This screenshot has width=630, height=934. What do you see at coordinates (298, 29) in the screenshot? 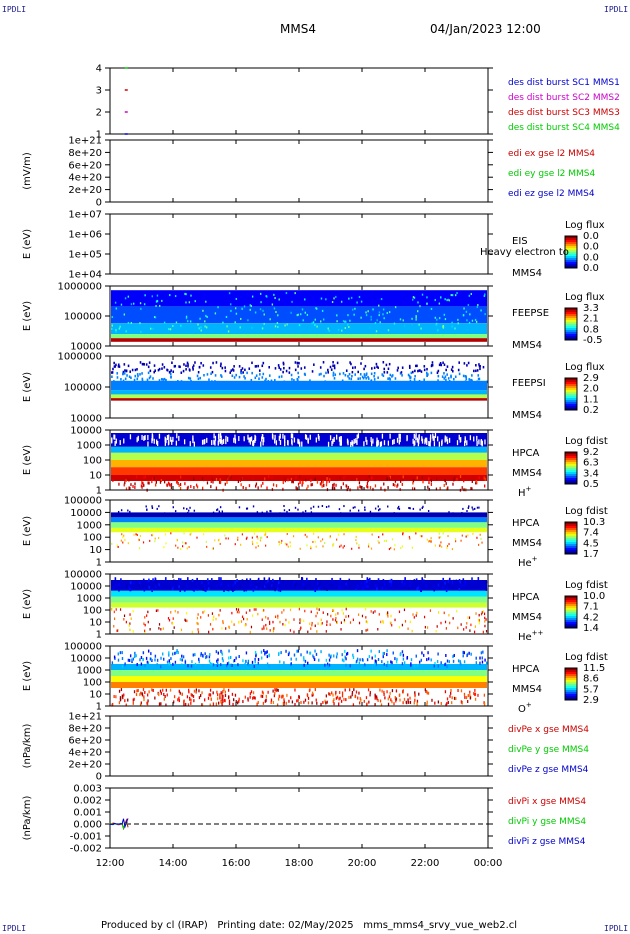
I see `spacecraft-title: MMS4` at bounding box center [298, 29].